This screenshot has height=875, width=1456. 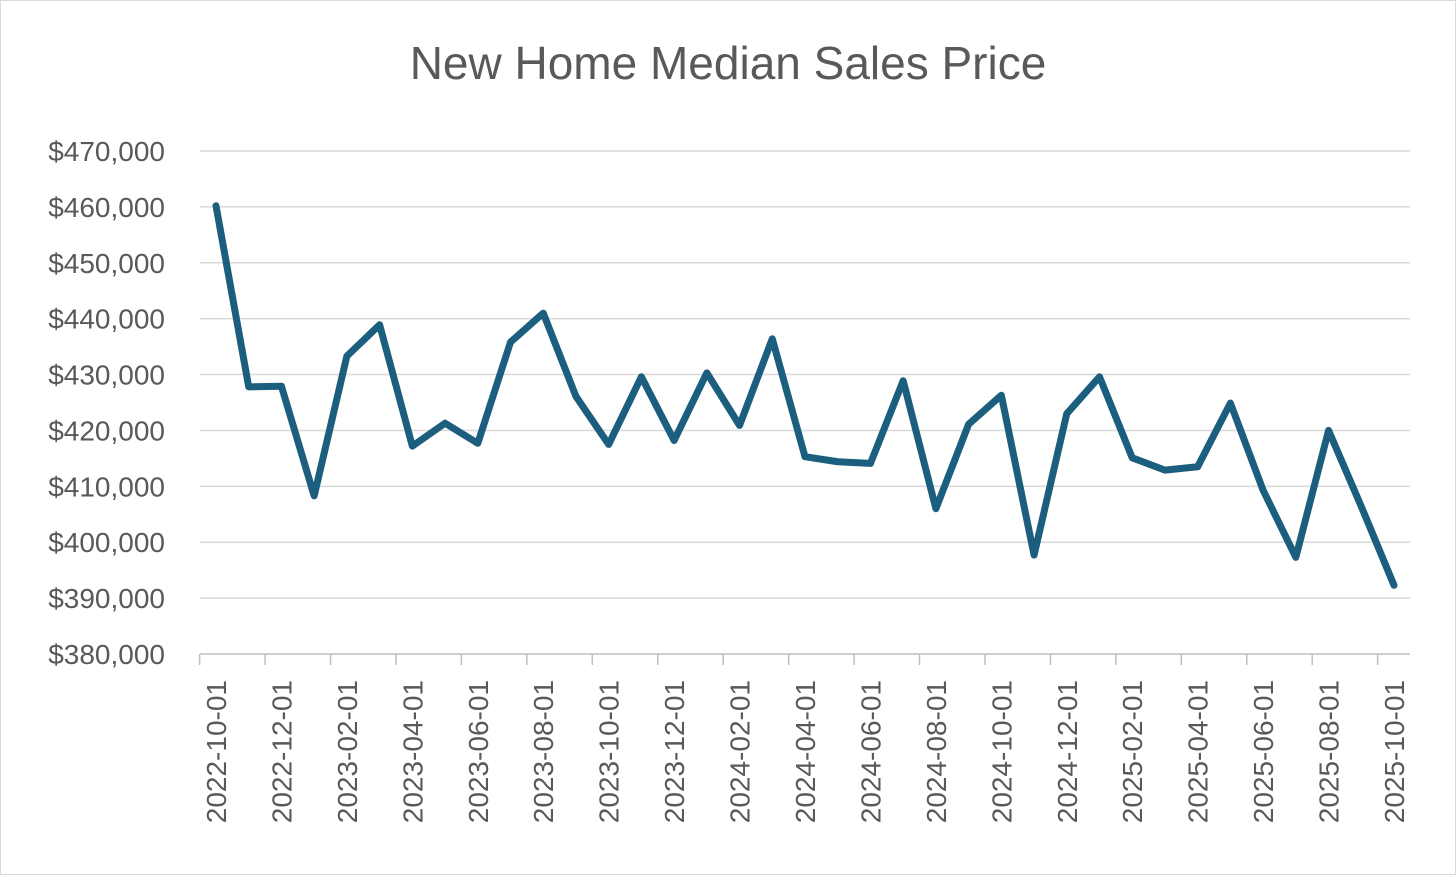 I want to click on x-tick-label: 2022-10-01, so click(x=216, y=751).